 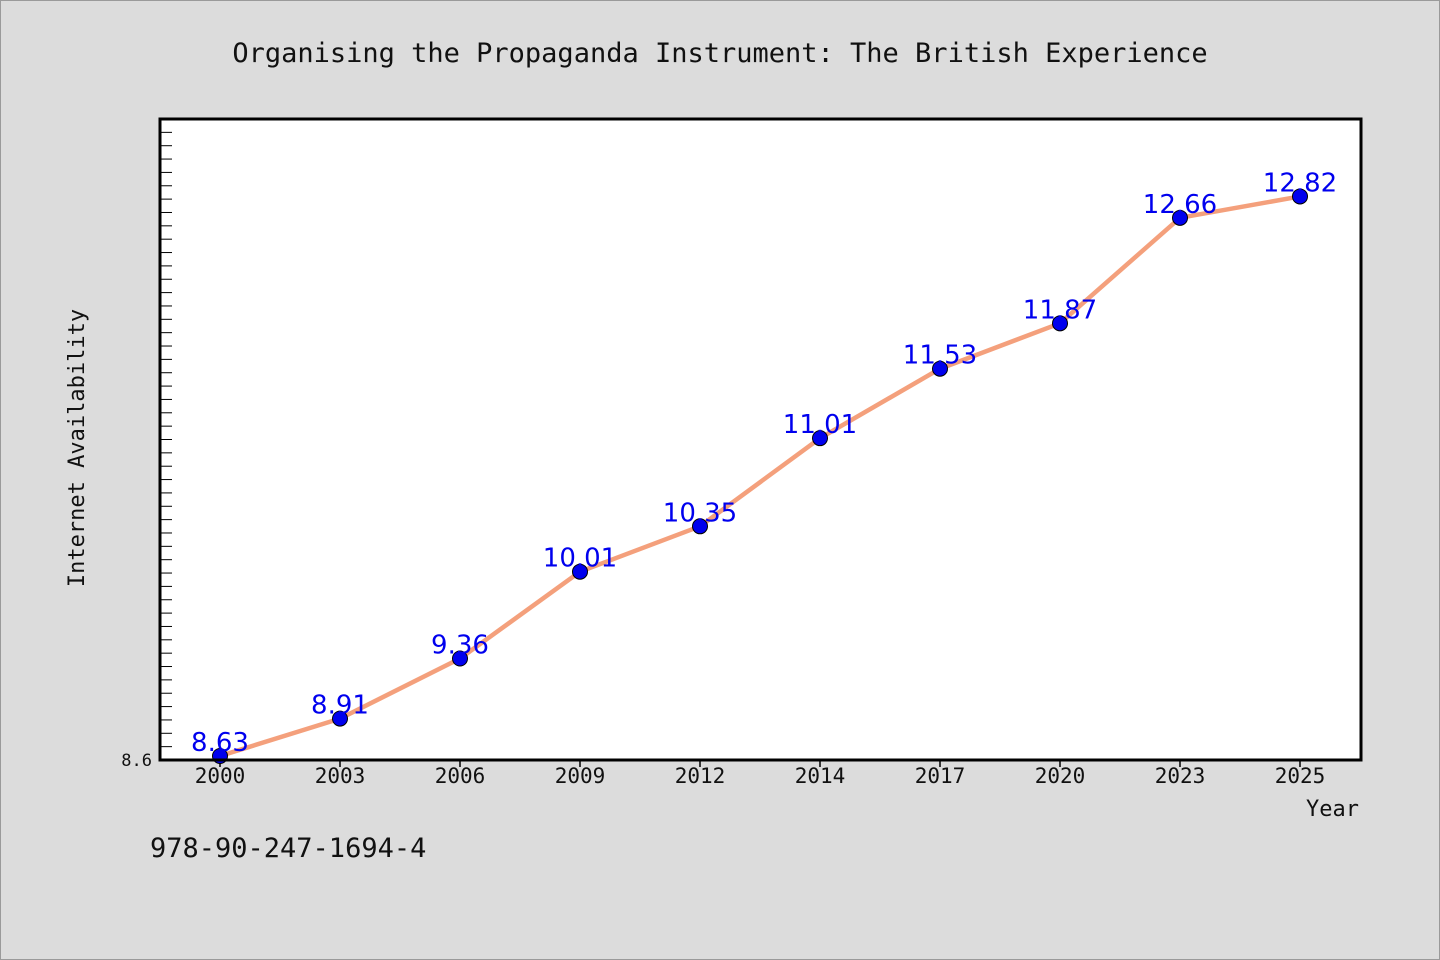 I want to click on y-minor-ticks, so click(x=166, y=439).